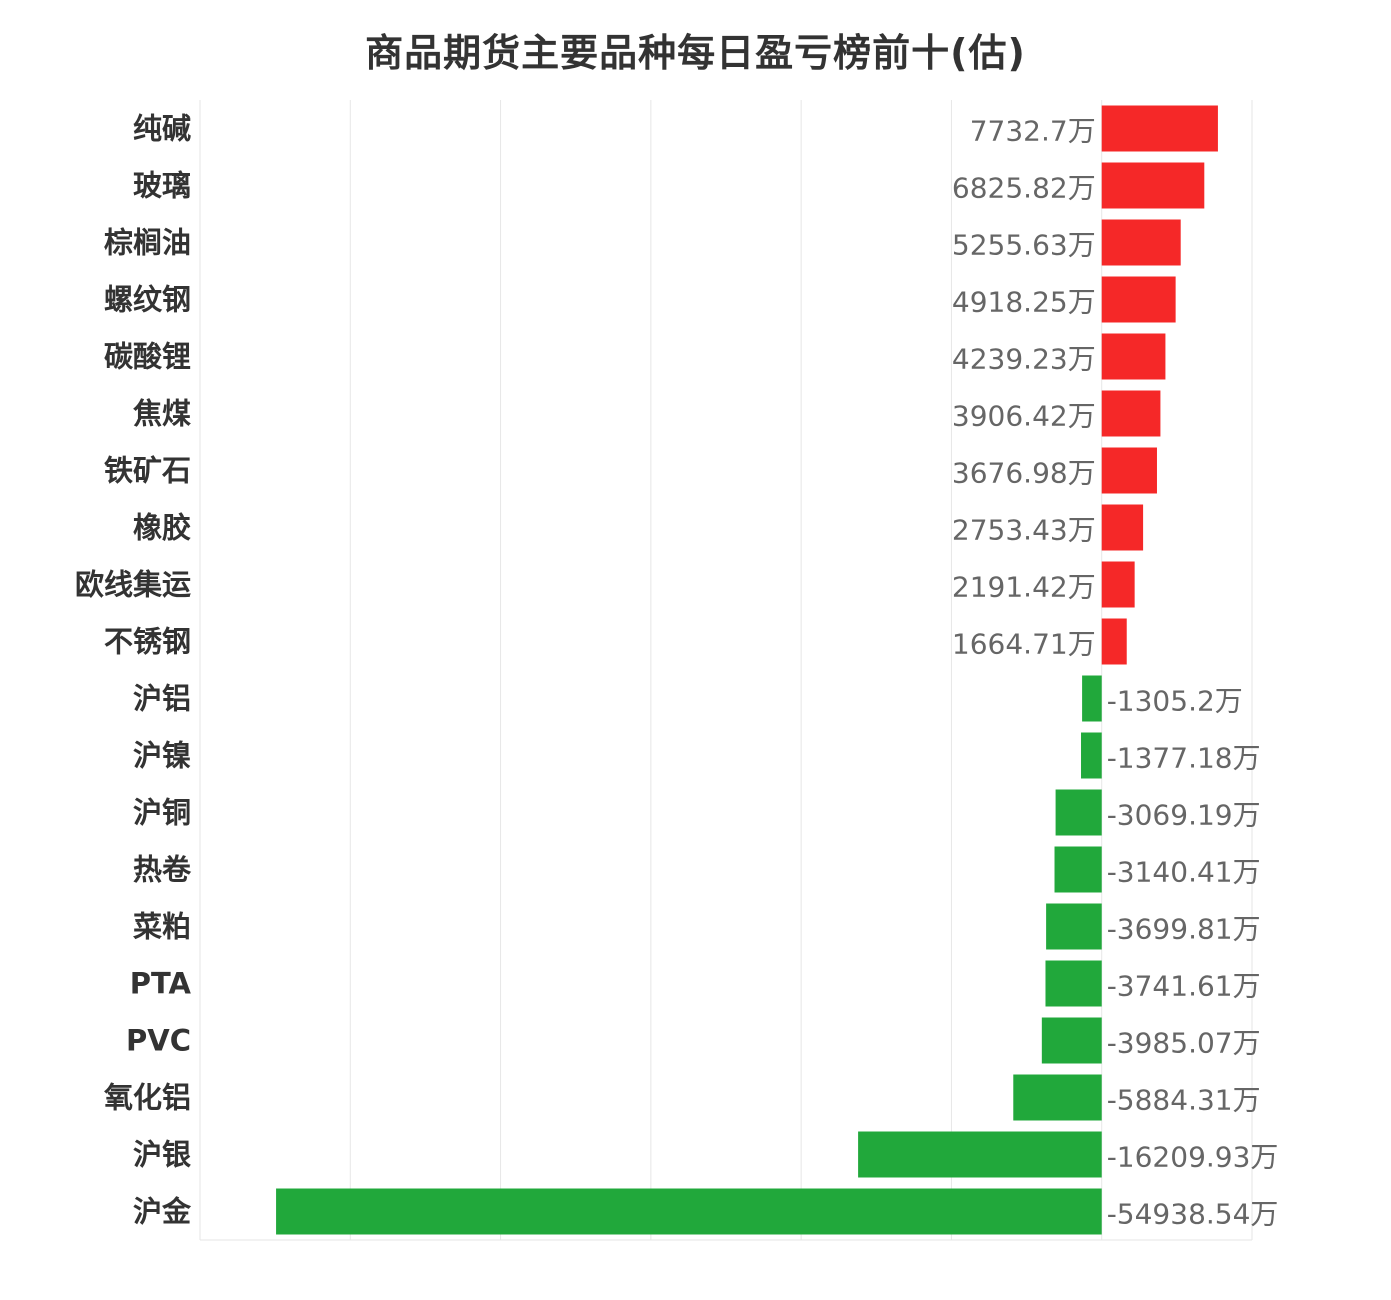 The image size is (1391, 1300). Describe the element at coordinates (162, 927) in the screenshot. I see `category-label-14: 菜粕` at that location.